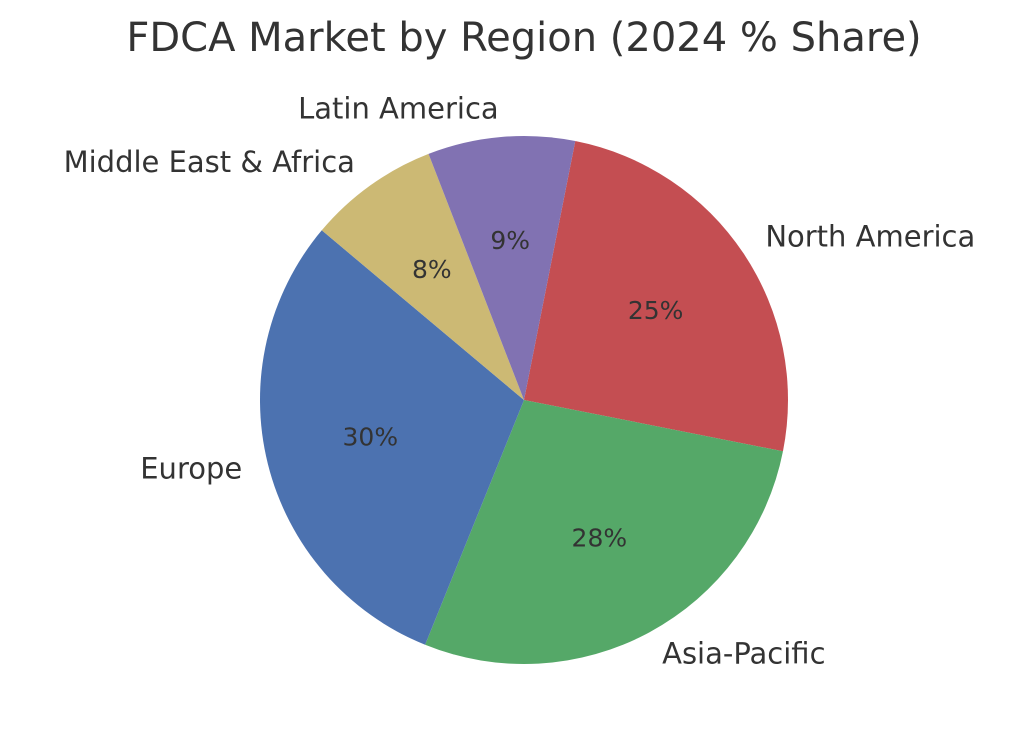  What do you see at coordinates (743, 653) in the screenshot?
I see `slice-label: Asia-Pacific` at bounding box center [743, 653].